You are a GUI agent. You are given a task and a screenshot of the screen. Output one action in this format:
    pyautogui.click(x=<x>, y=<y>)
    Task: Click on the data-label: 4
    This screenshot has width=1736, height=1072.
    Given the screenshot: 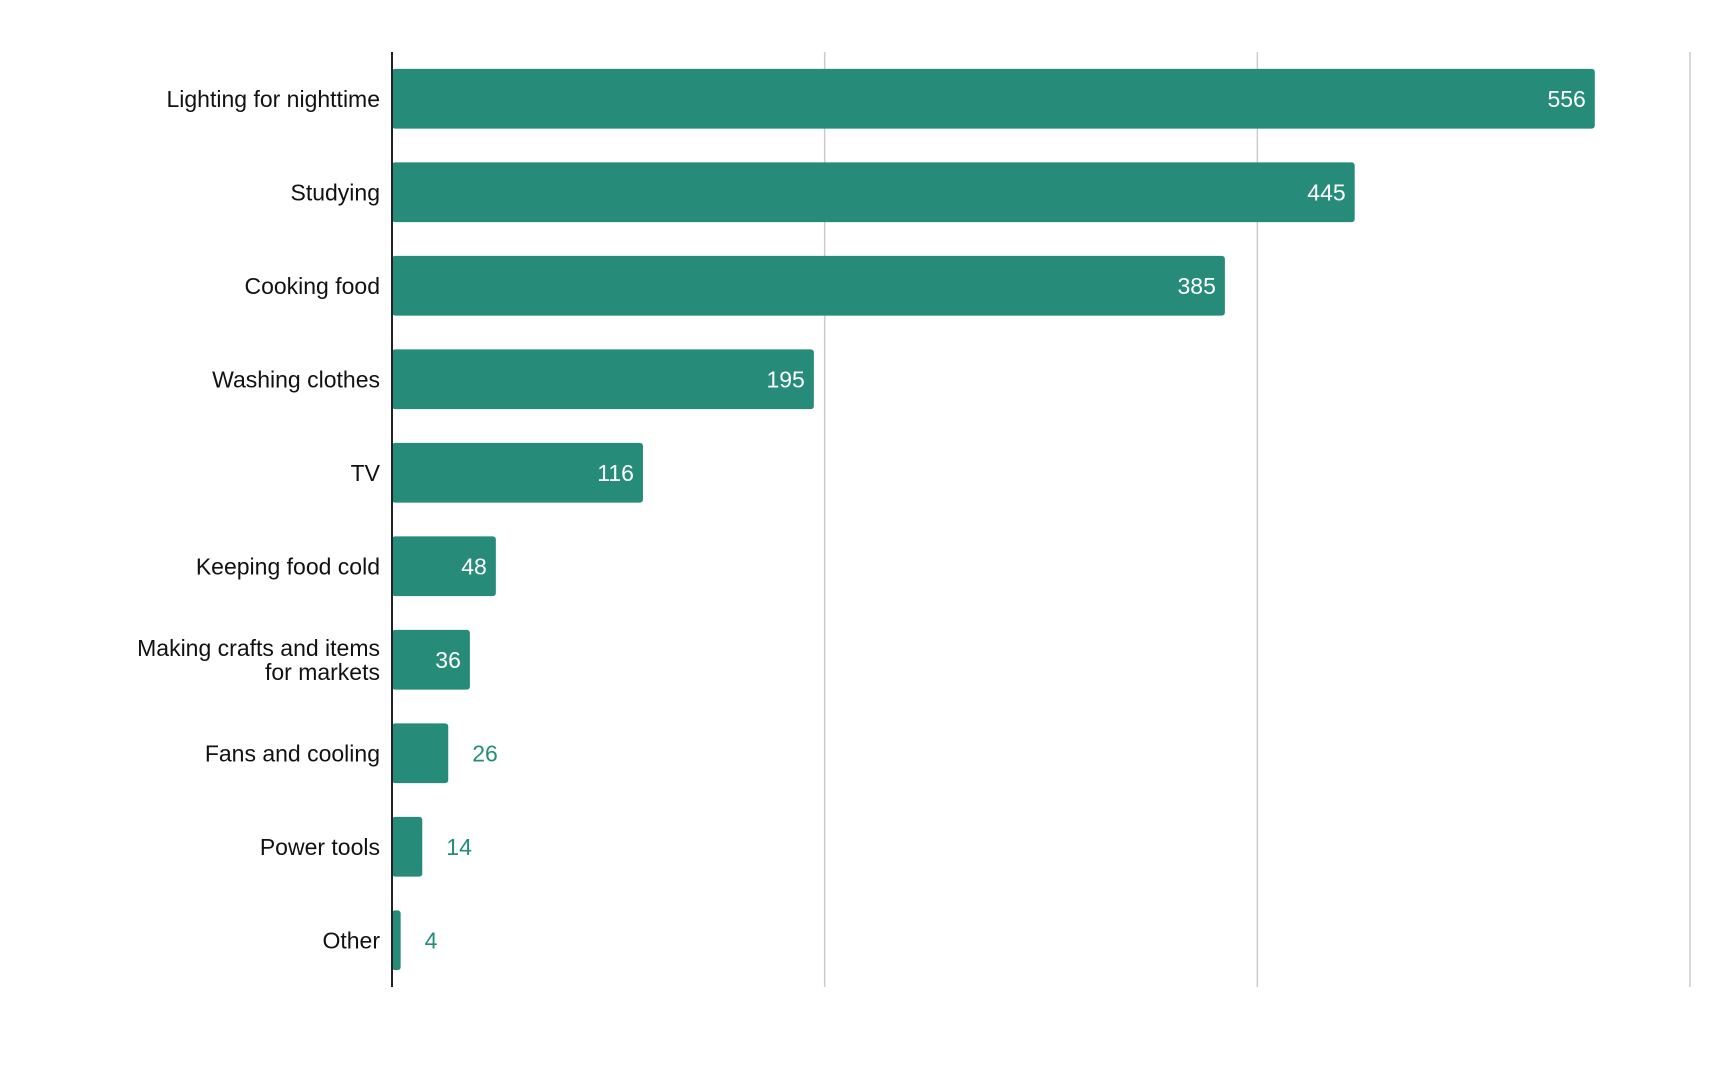 What is the action you would take?
    pyautogui.click(x=431, y=940)
    